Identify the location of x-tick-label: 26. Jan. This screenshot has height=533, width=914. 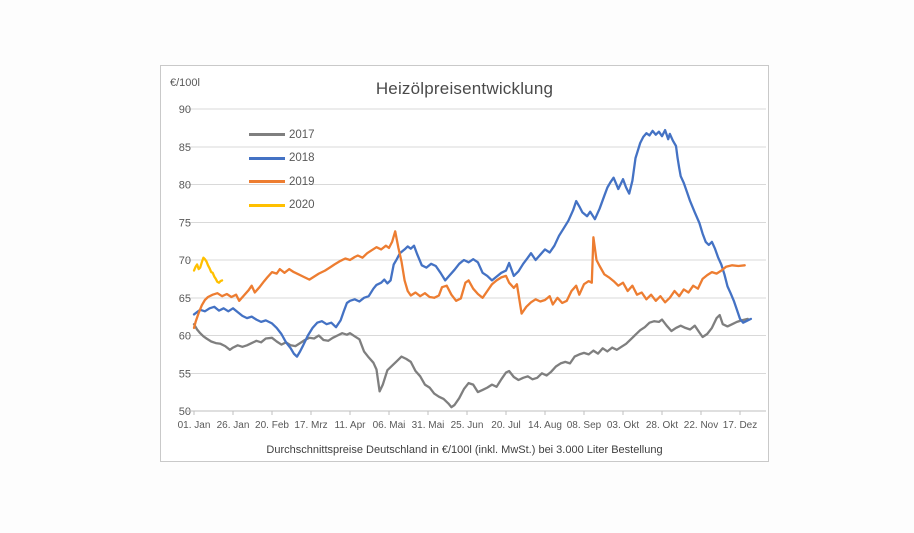
(233, 425).